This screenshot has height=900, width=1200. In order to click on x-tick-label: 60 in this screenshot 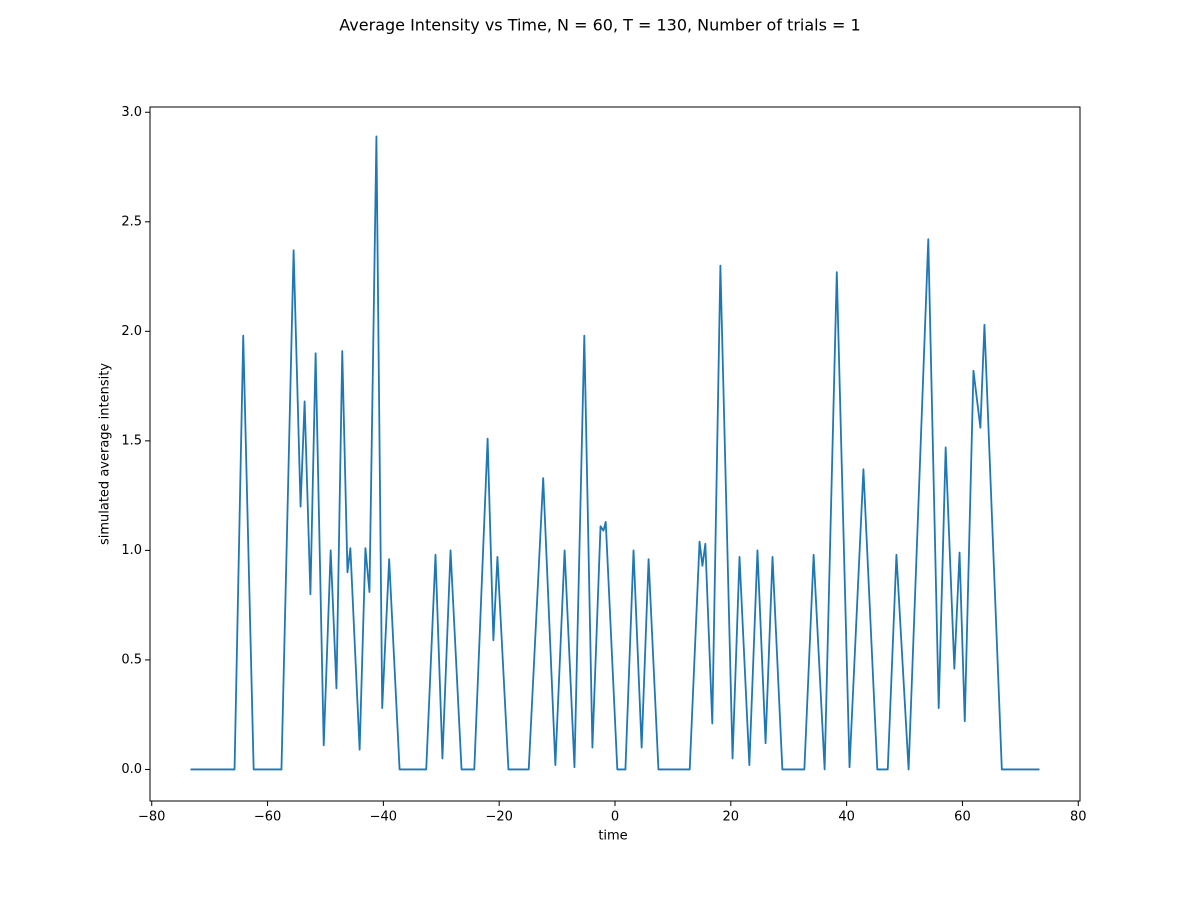, I will do `click(962, 817)`.